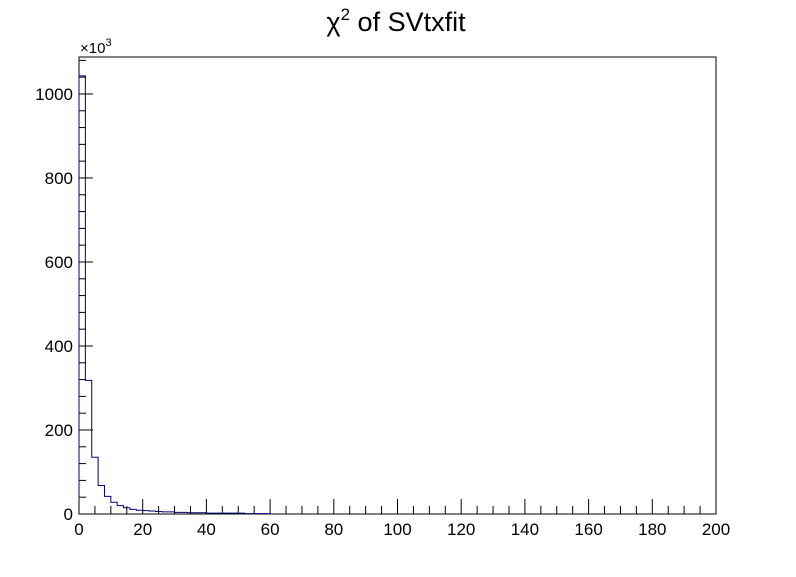  What do you see at coordinates (59, 430) in the screenshot?
I see `y-tick-label: 200` at bounding box center [59, 430].